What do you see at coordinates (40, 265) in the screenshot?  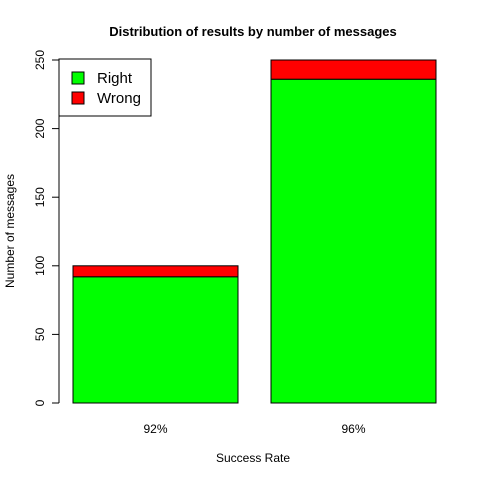 I see `y-tick-label: 100` at bounding box center [40, 265].